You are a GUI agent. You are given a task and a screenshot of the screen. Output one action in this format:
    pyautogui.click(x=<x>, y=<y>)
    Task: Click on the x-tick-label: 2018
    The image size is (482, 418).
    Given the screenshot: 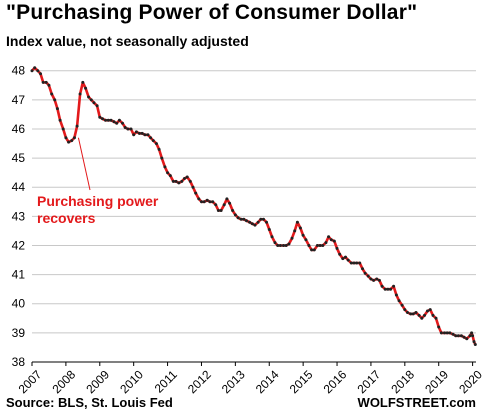 What is the action you would take?
    pyautogui.click(x=402, y=381)
    